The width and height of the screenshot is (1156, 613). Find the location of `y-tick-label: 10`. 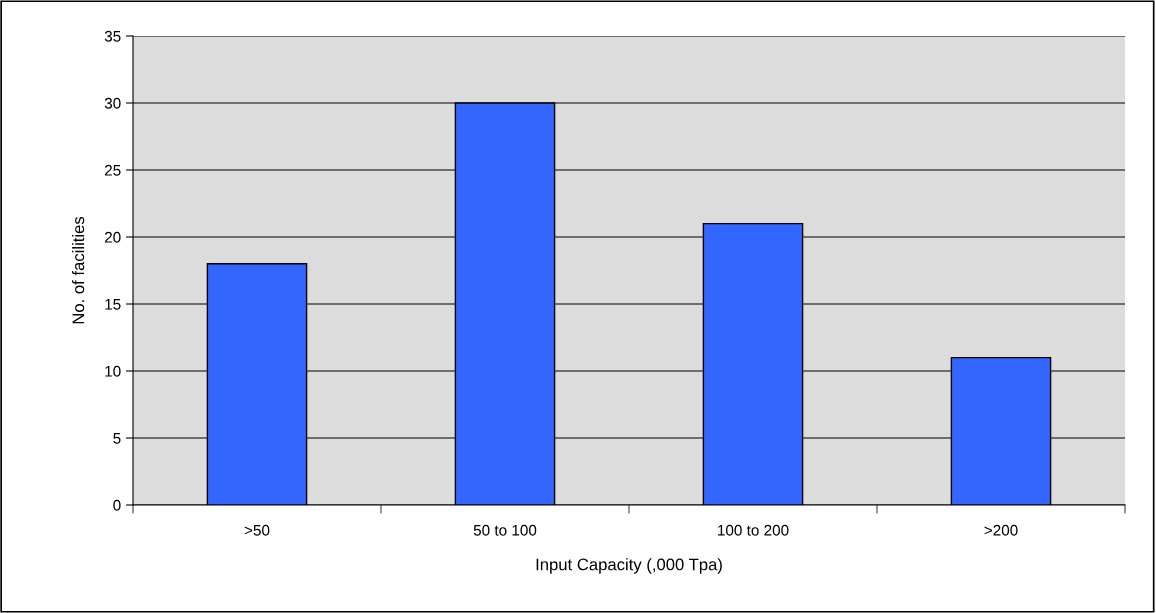

y-tick-label: 10 is located at coordinates (113, 371).